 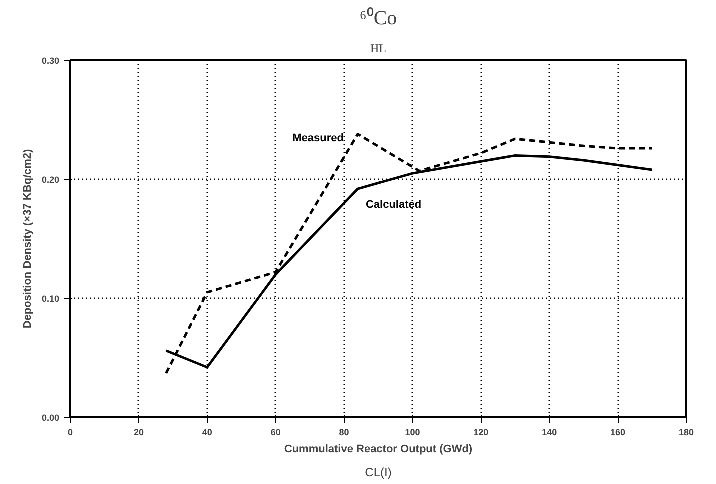 I want to click on x-tick-label: 120, so click(x=481, y=433).